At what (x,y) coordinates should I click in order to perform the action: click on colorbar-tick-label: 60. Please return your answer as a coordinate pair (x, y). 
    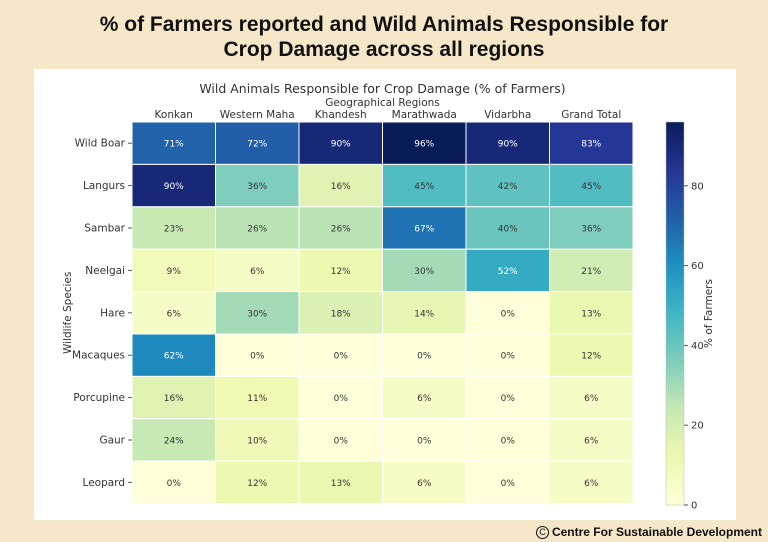
    Looking at the image, I should click on (697, 266).